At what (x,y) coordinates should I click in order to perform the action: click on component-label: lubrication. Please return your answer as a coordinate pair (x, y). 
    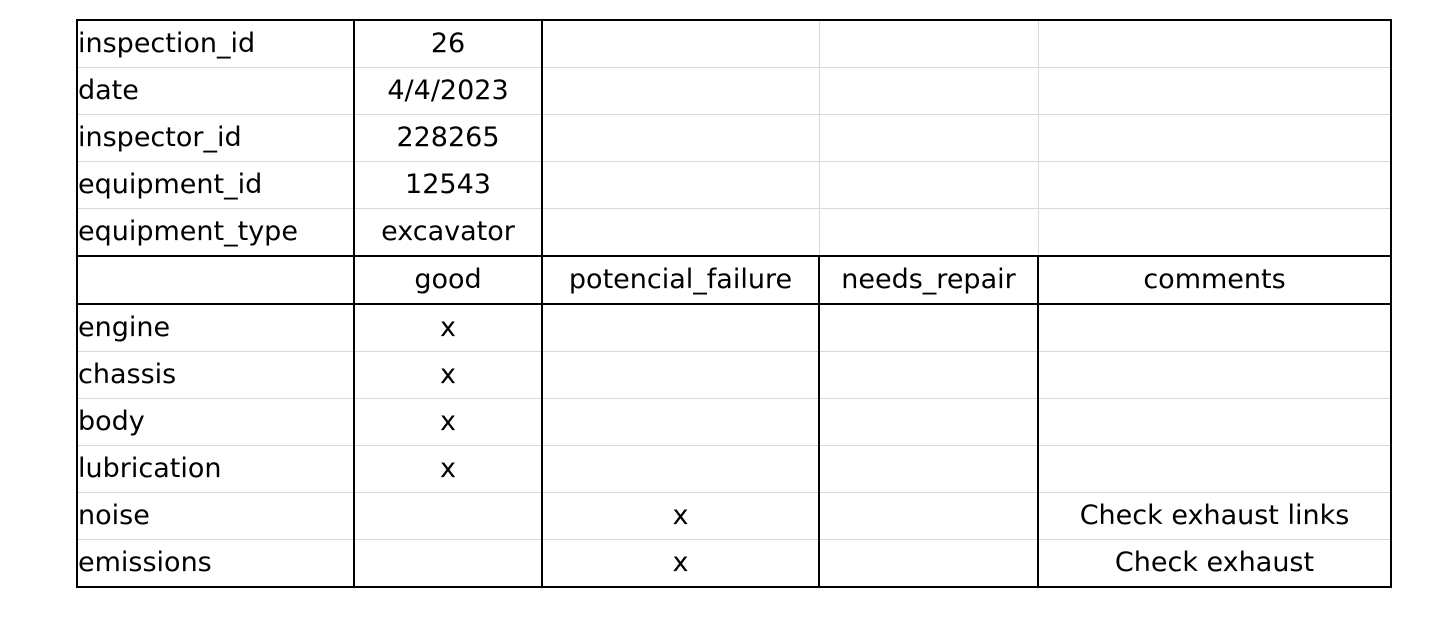
    Looking at the image, I should click on (215, 469).